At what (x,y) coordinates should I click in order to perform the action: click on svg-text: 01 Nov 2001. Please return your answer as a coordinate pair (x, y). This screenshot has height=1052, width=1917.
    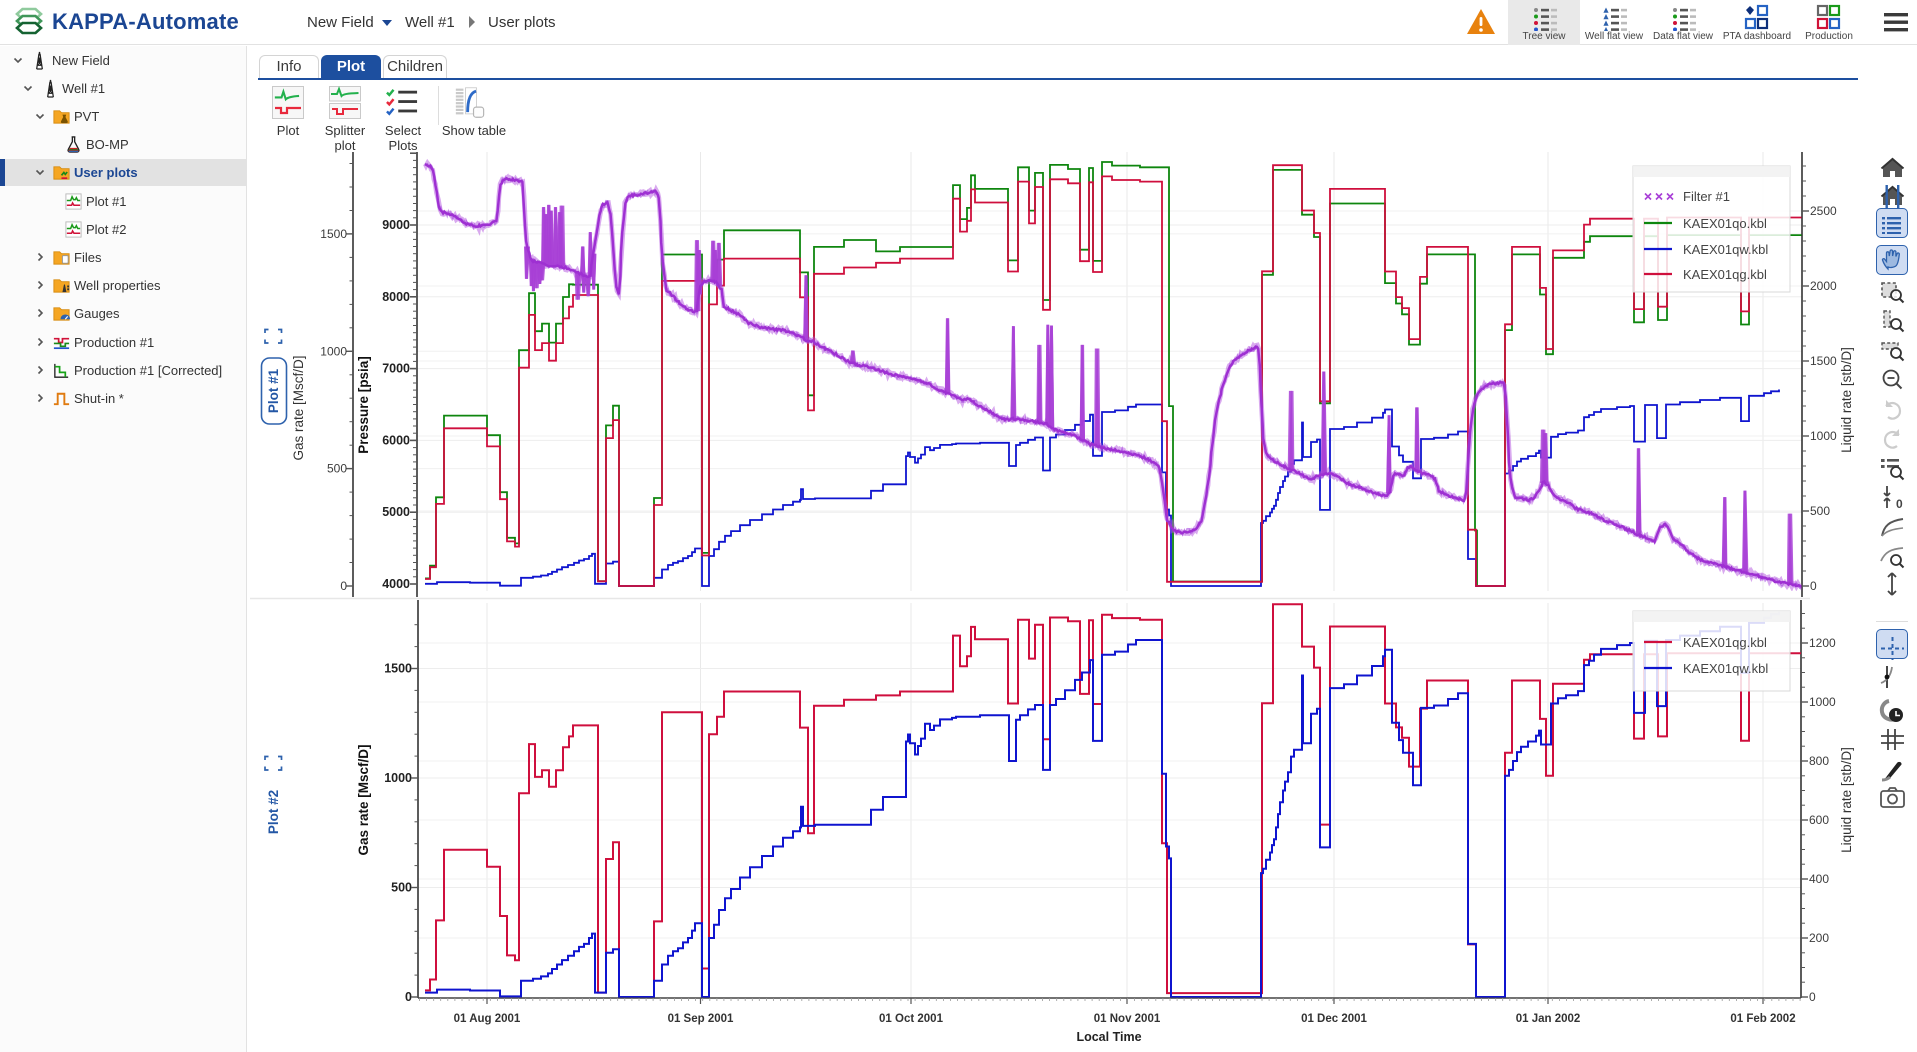
    Looking at the image, I should click on (1127, 1019).